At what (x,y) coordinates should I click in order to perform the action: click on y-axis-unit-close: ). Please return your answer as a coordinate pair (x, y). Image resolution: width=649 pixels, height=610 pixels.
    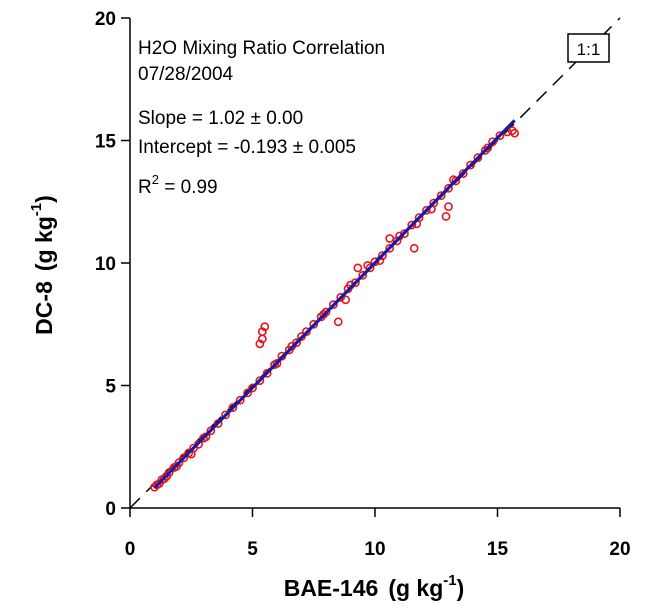
    Looking at the image, I should click on (44, 199).